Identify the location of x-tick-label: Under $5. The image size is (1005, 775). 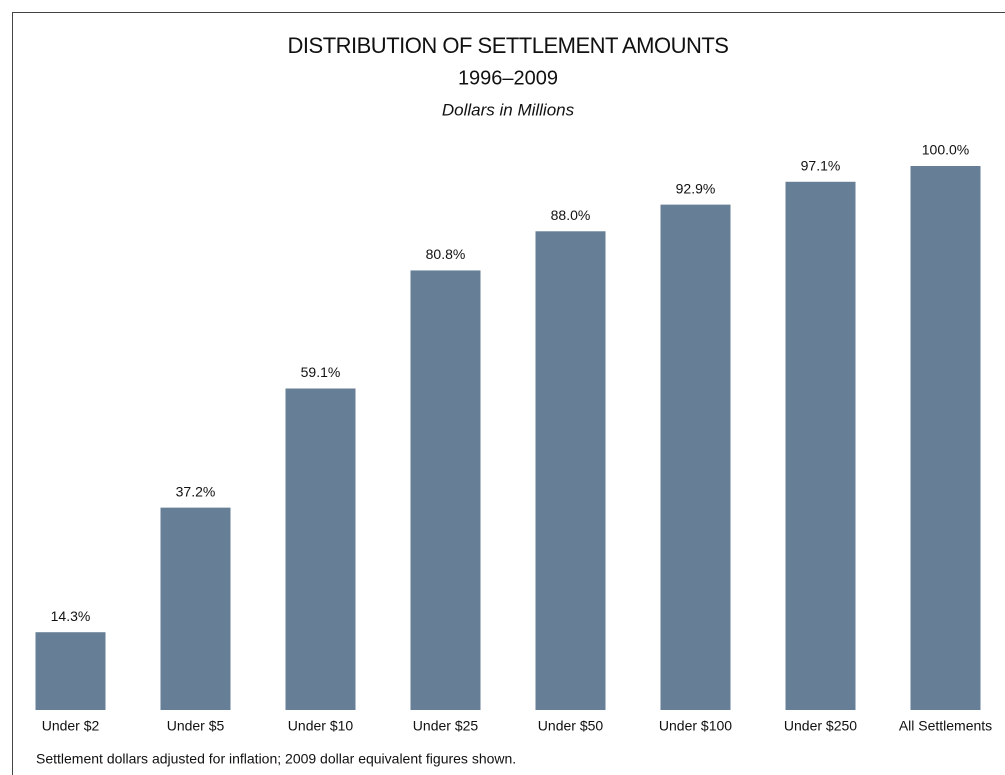
(196, 726).